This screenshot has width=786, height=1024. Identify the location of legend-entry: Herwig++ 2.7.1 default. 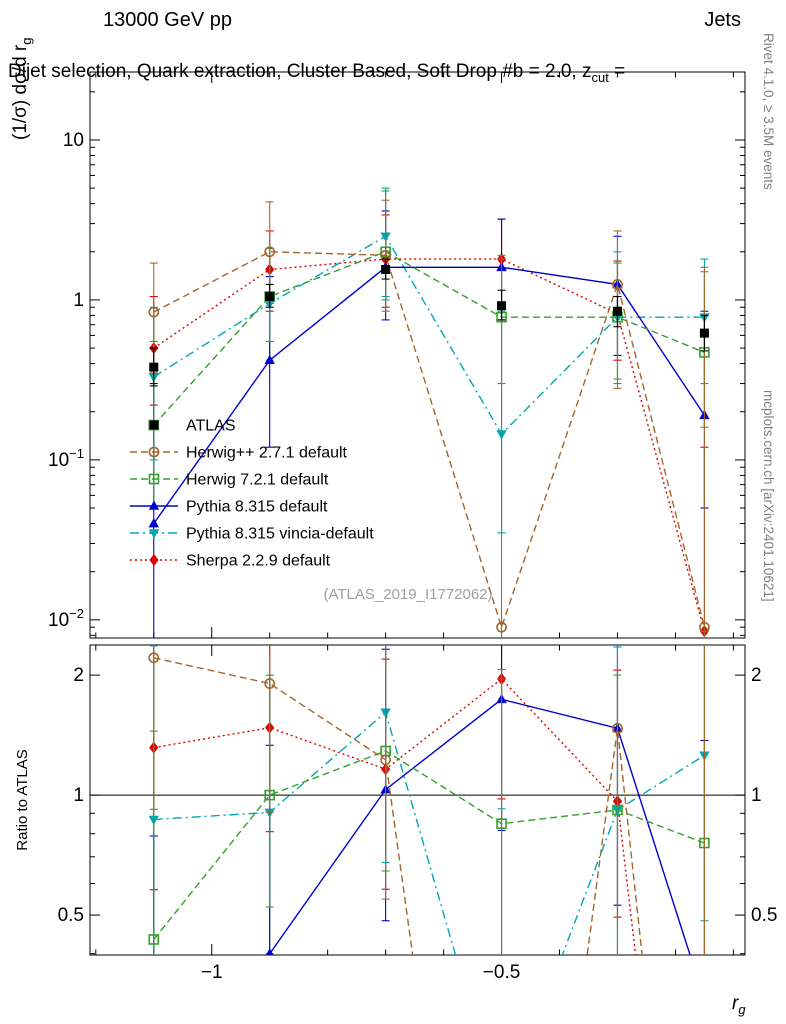
(239, 453).